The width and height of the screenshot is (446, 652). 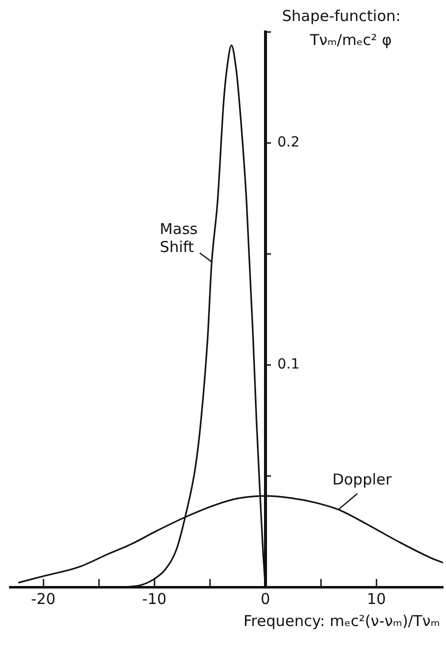 I want to click on series-label: Doppler, so click(x=362, y=479).